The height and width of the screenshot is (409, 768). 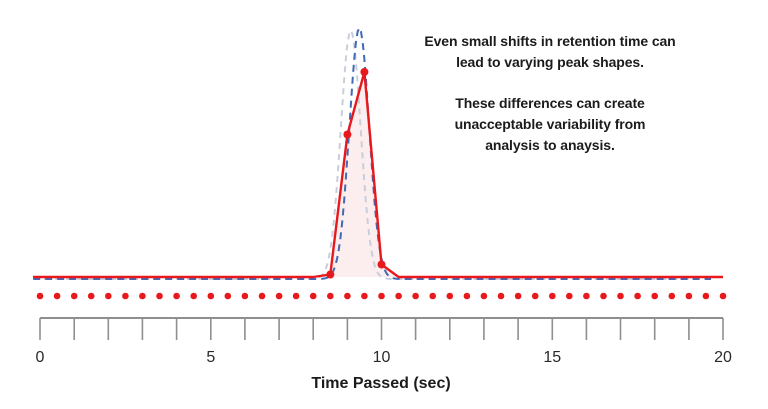 I want to click on annotation-line: These differences can create, so click(x=550, y=103).